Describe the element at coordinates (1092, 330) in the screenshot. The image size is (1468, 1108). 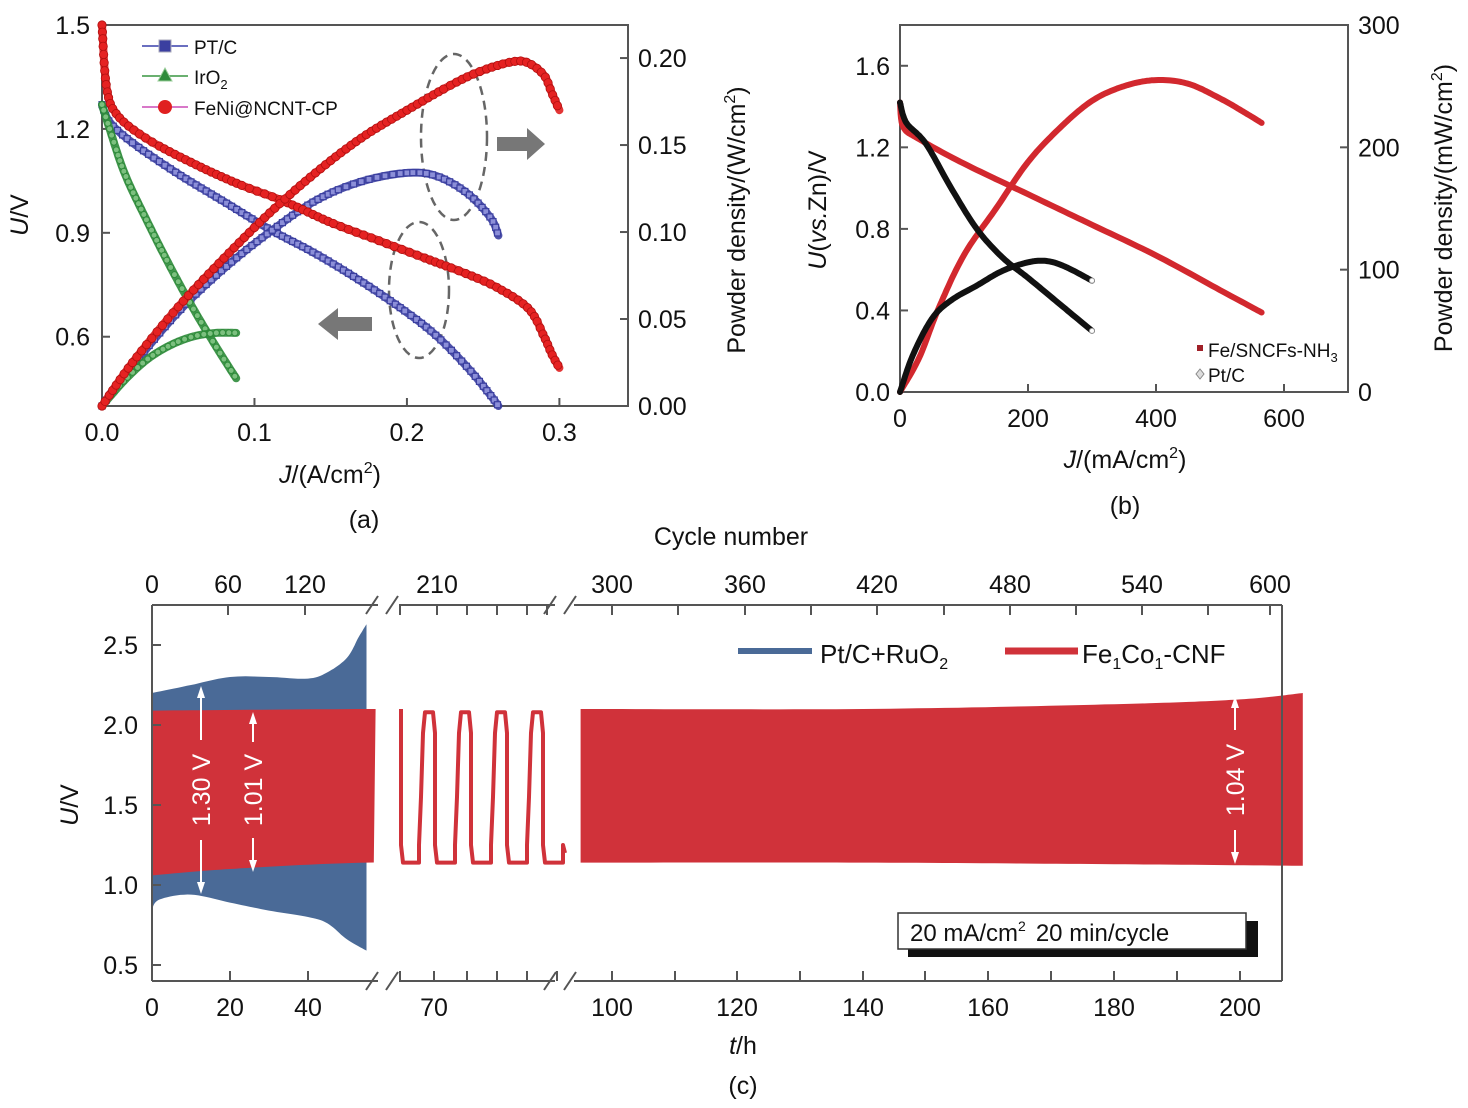
I see `series-end-marker` at that location.